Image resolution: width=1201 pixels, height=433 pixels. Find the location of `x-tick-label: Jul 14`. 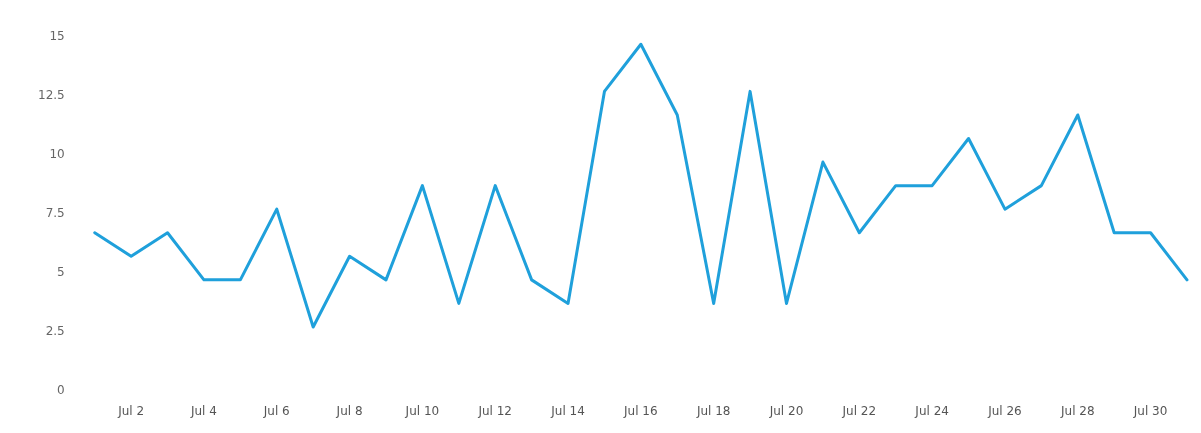

x-tick-label: Jul 14 is located at coordinates (567, 410).